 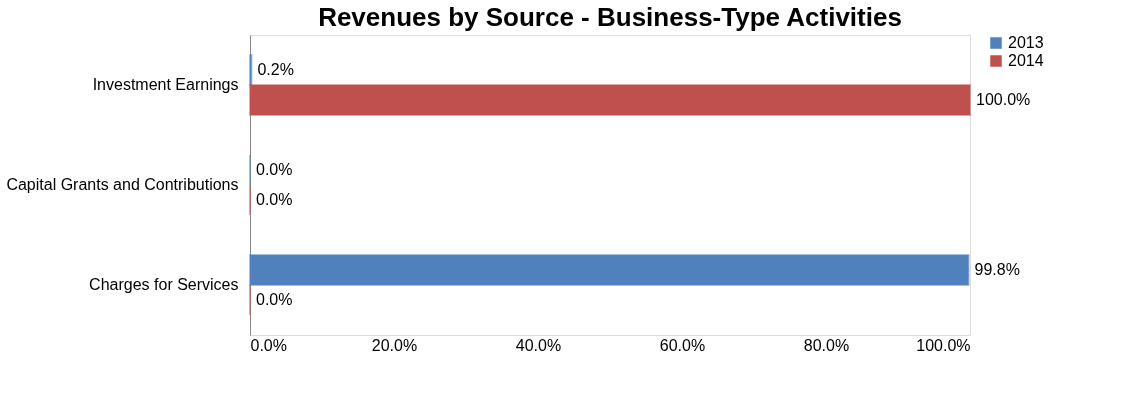 What do you see at coordinates (1026, 60) in the screenshot?
I see `legend-label: 2014` at bounding box center [1026, 60].